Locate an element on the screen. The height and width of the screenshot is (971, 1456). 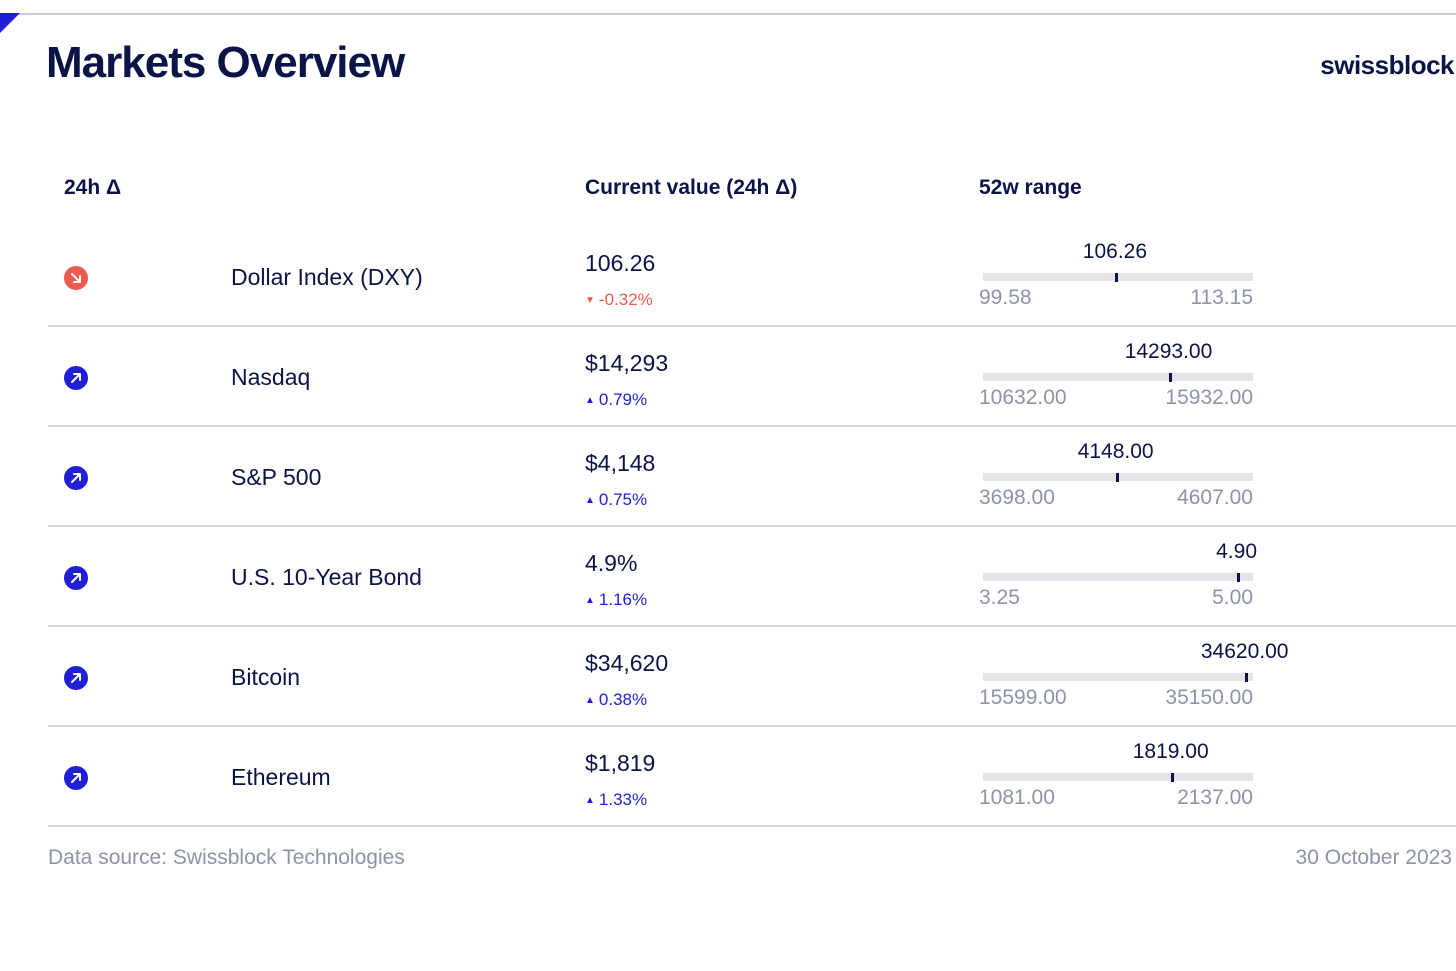
corner-accent is located at coordinates (10, 23).